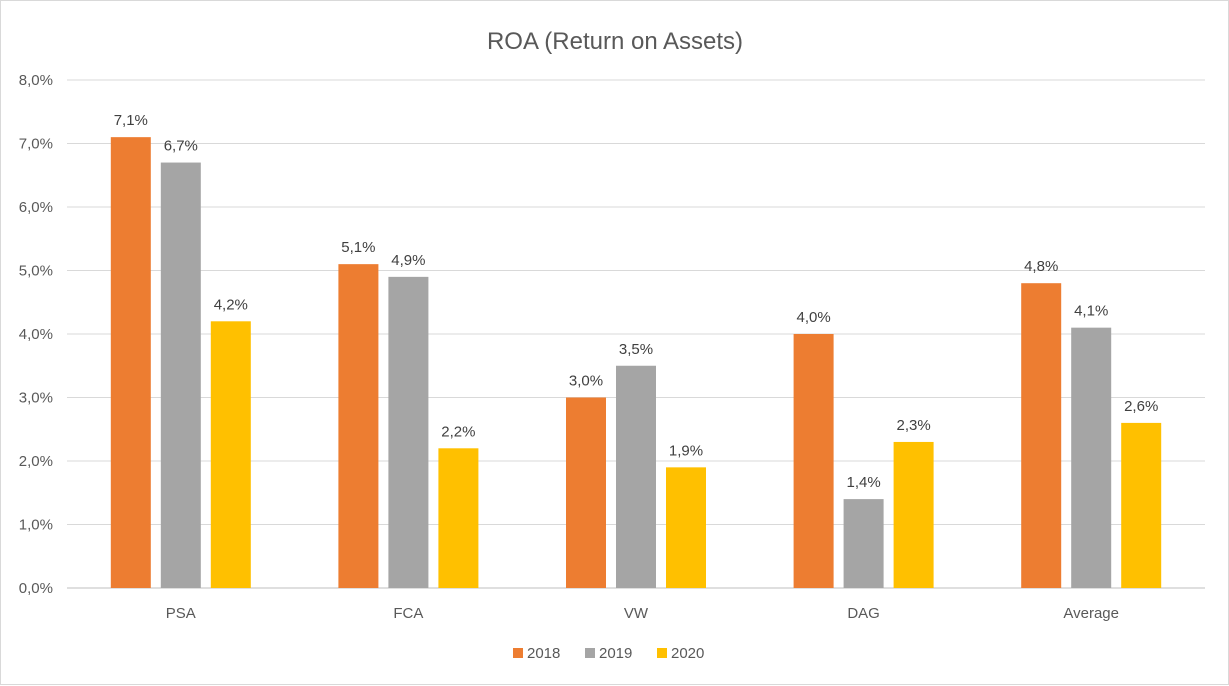  I want to click on x-category-label: PSA, so click(181, 613).